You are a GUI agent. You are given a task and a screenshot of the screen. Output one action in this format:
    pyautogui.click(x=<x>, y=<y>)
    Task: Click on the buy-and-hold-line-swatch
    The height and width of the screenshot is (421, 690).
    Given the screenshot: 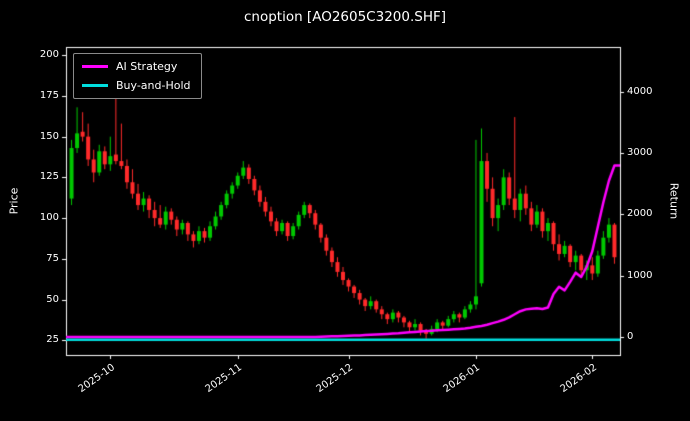 What is the action you would take?
    pyautogui.click(x=95, y=85)
    